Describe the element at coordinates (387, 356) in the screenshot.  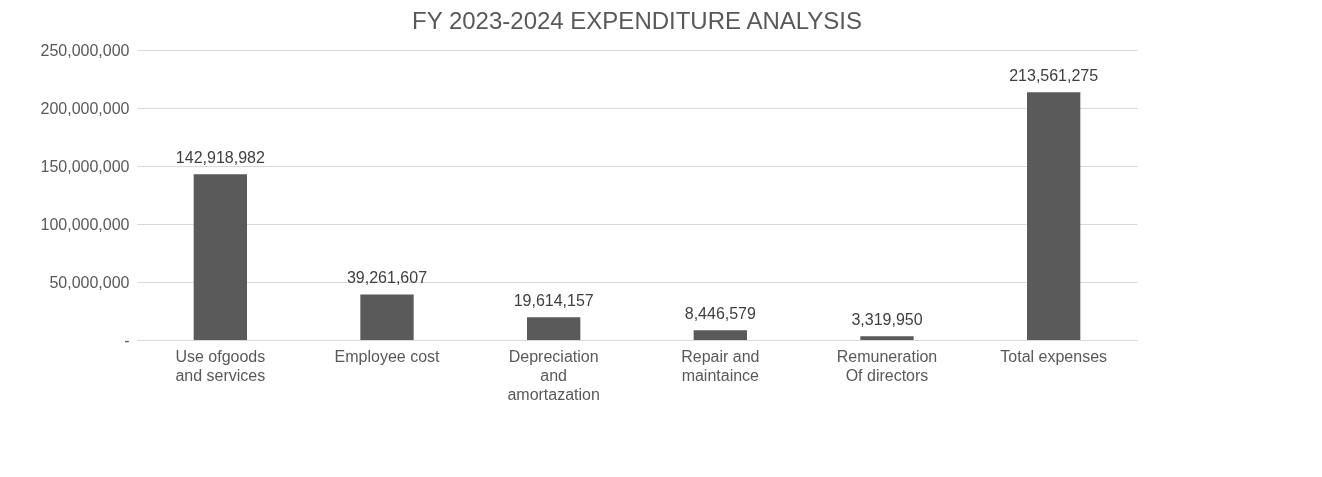
I see `x-tick-label: Employee cost` at that location.